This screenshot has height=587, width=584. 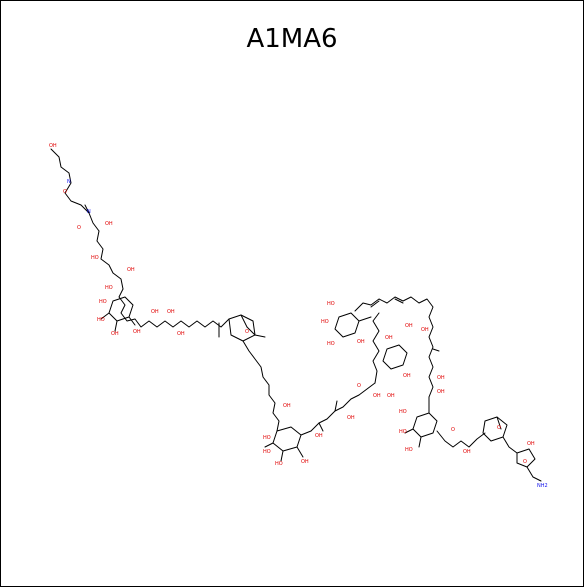 I want to click on atom-label-nh2: NH2, so click(x=542, y=486).